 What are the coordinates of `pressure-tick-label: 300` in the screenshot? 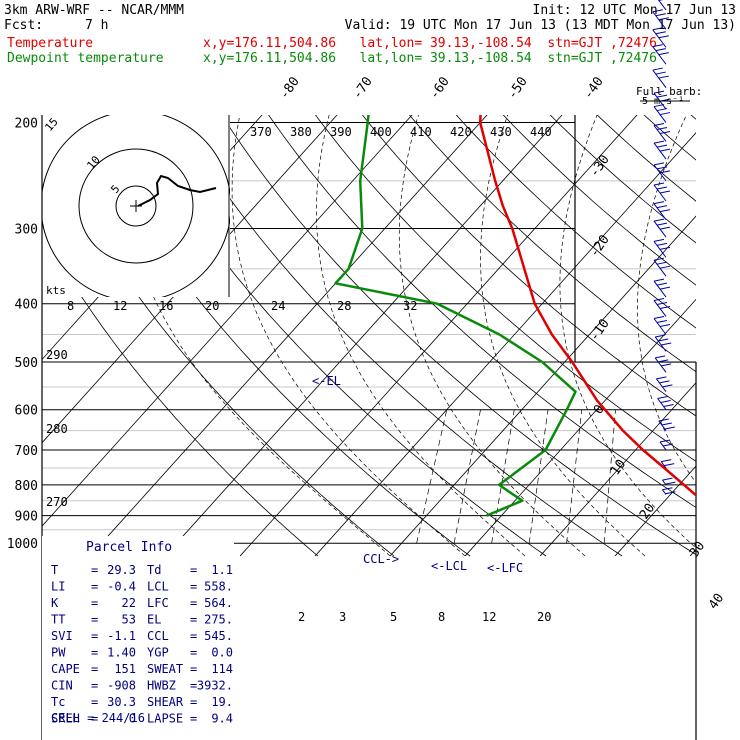 It's located at (26, 230).